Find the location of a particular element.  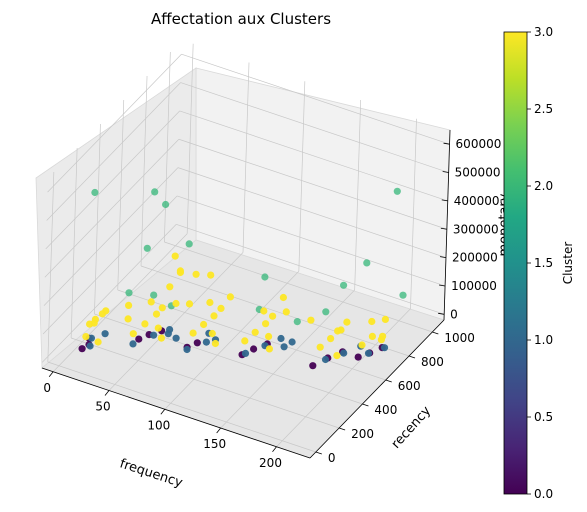

x-tick-label: 200 is located at coordinates (270, 463).